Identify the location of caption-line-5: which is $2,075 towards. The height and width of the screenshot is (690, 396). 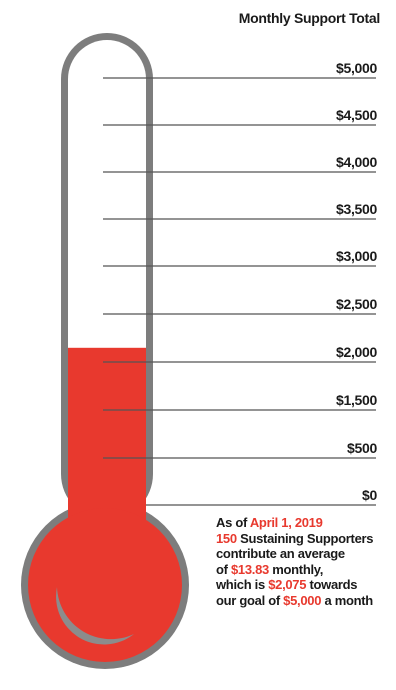
(287, 584).